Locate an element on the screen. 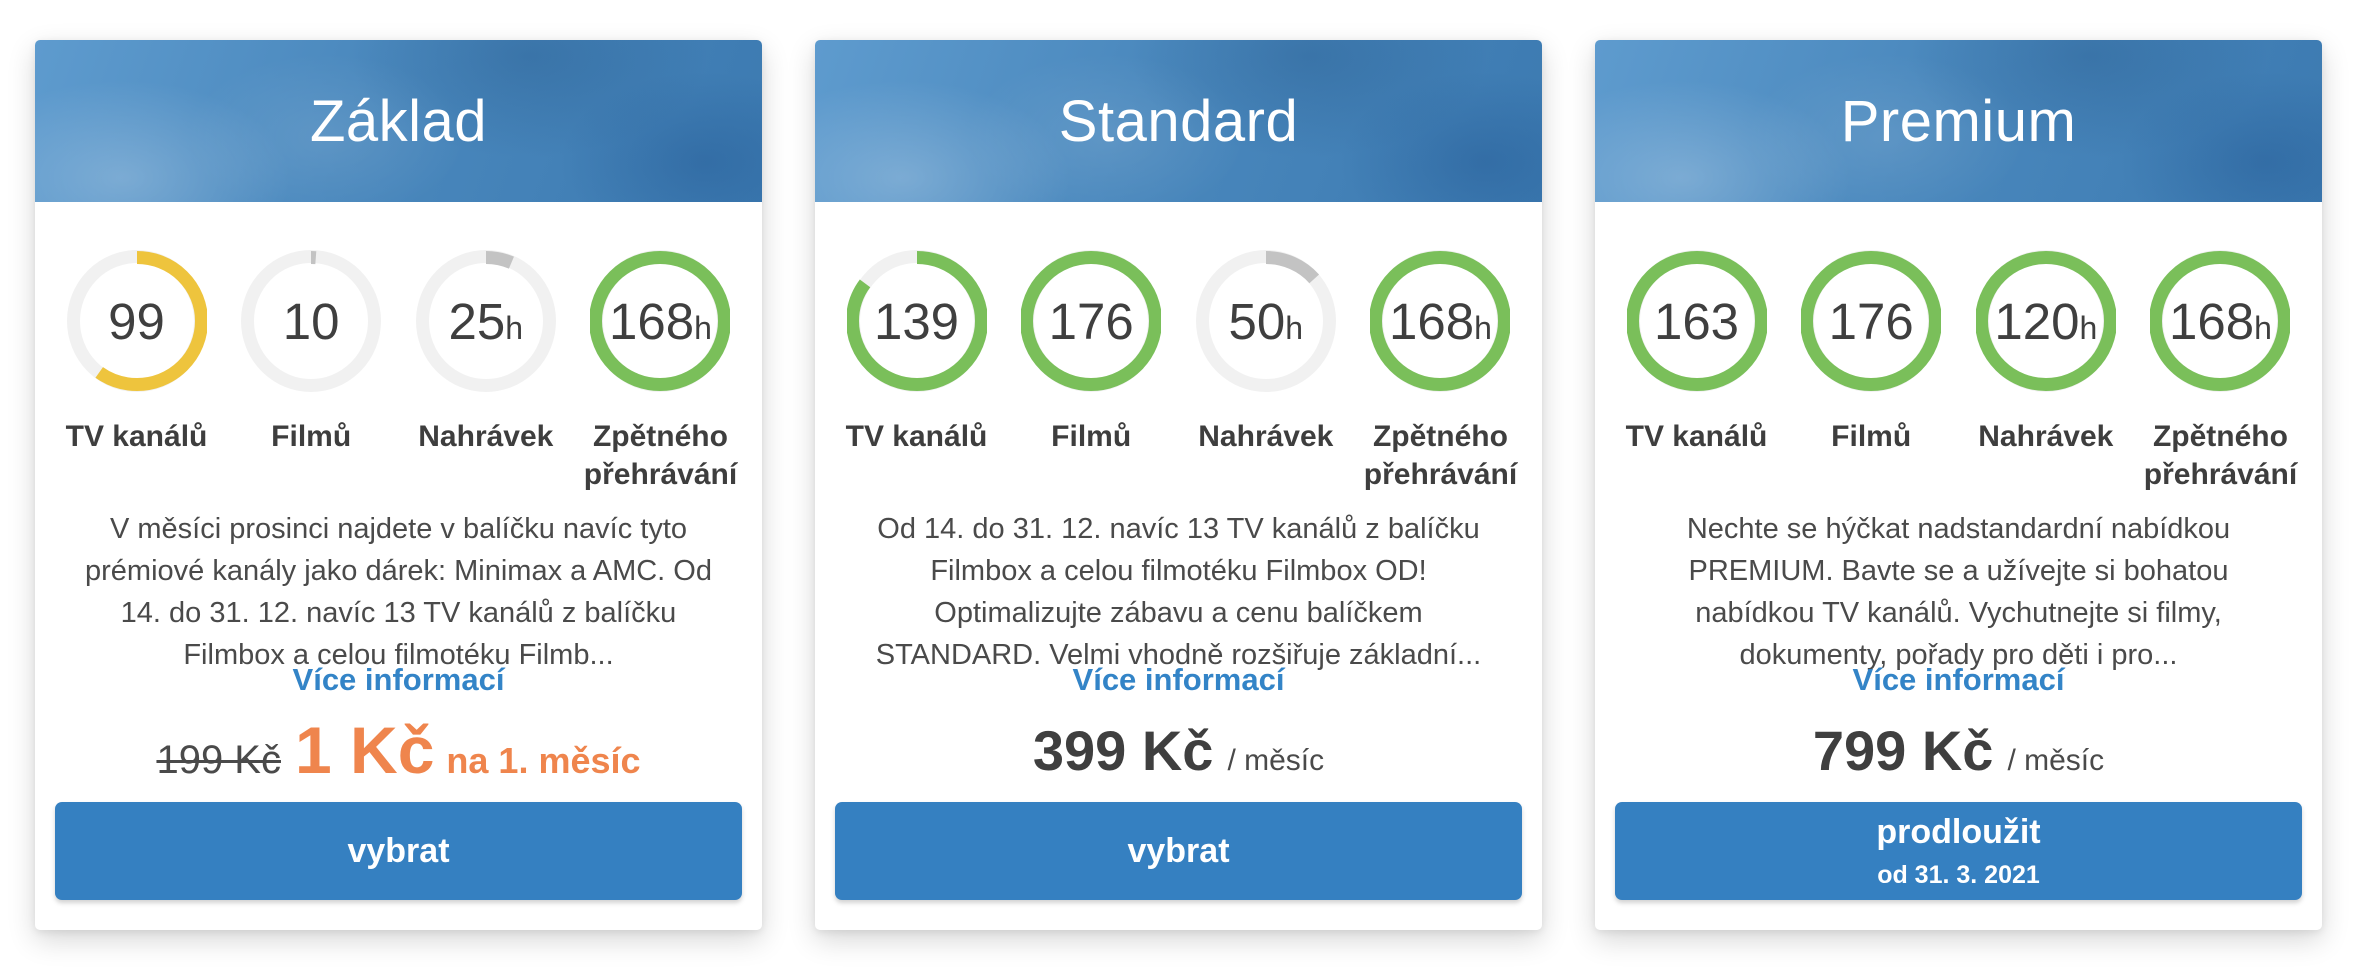 The width and height of the screenshot is (2356, 970). current-price: 1 Kč is located at coordinates (364, 750).